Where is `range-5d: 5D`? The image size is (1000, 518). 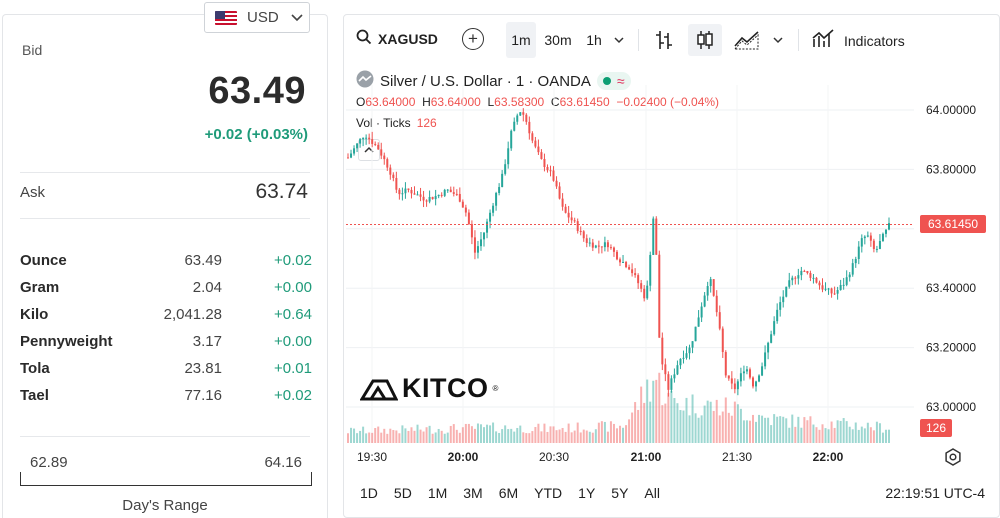
range-5d: 5D is located at coordinates (402, 493).